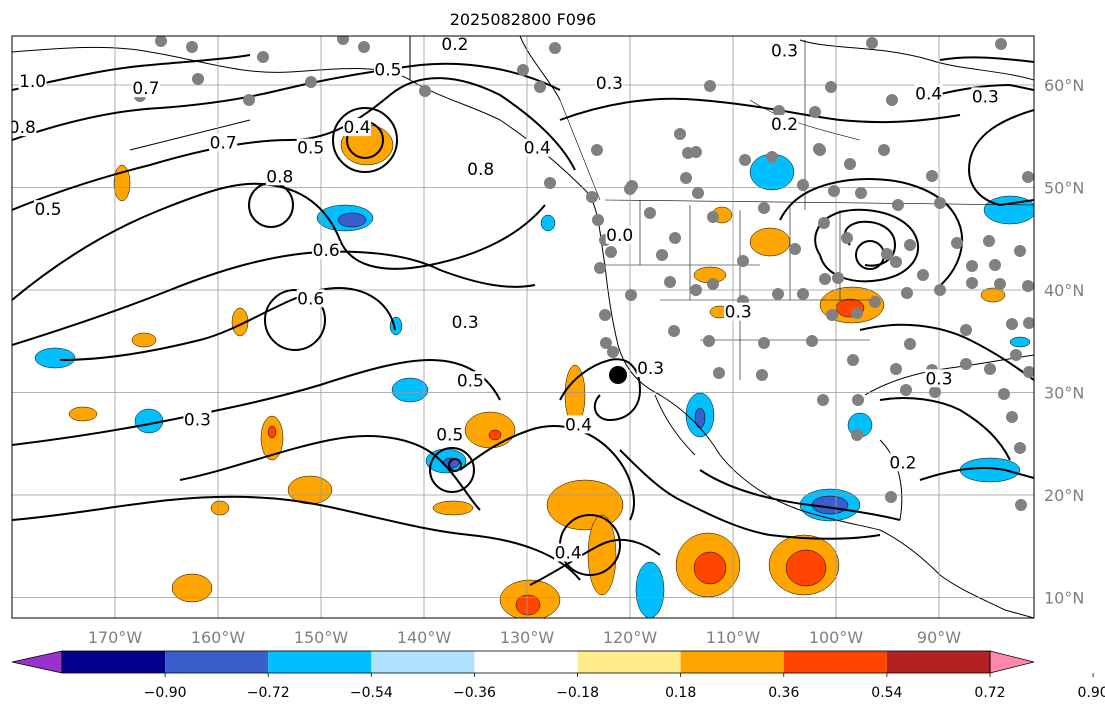  I want to click on colorbar-tick-label: −0.54, so click(371, 693).